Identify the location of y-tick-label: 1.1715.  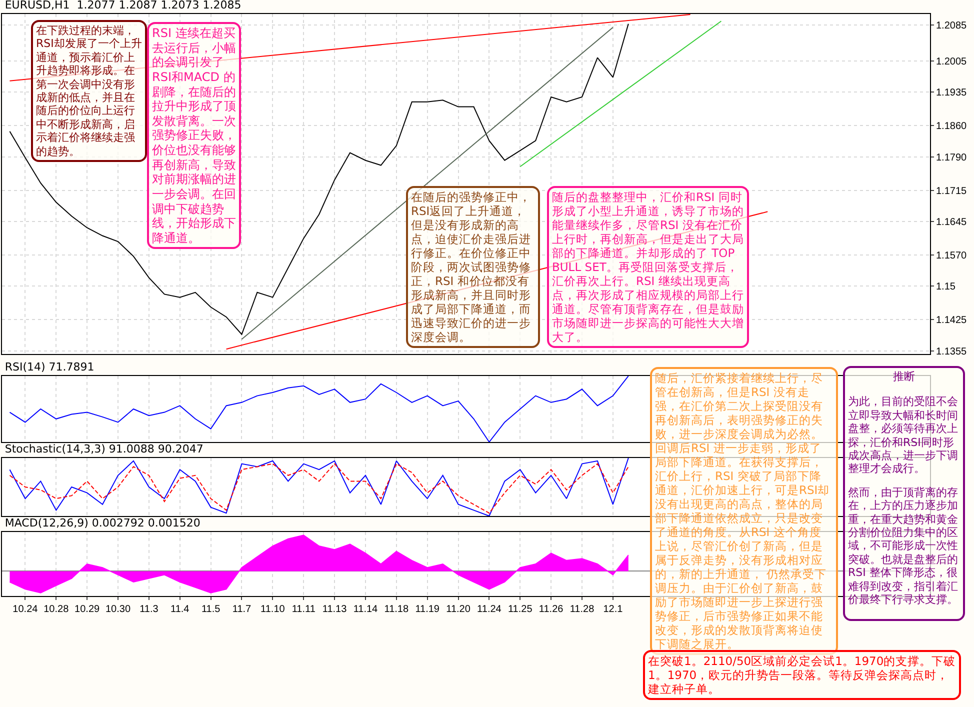
(952, 191).